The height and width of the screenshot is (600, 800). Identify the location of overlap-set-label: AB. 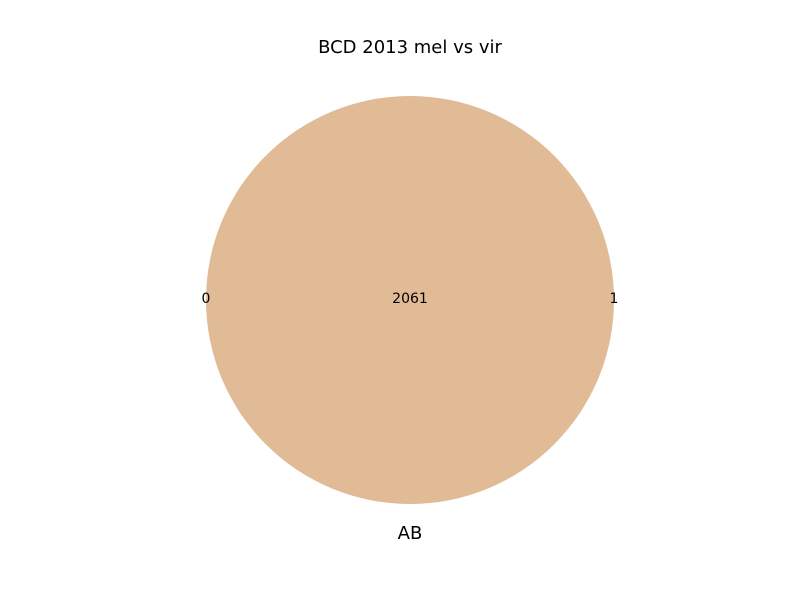
(410, 533).